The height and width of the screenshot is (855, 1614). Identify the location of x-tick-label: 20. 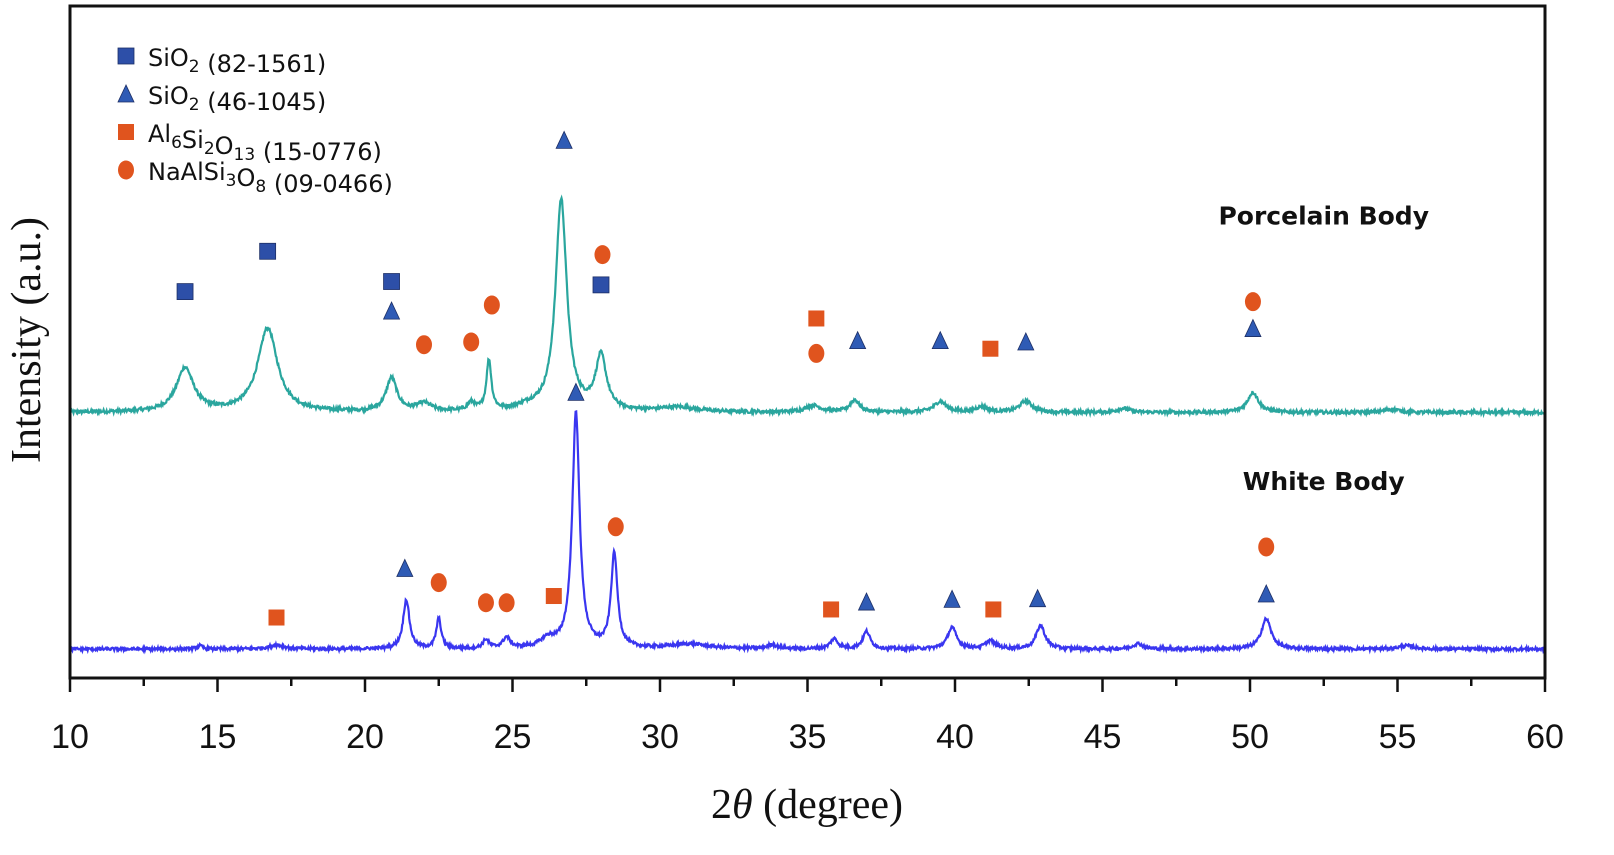
(365, 737).